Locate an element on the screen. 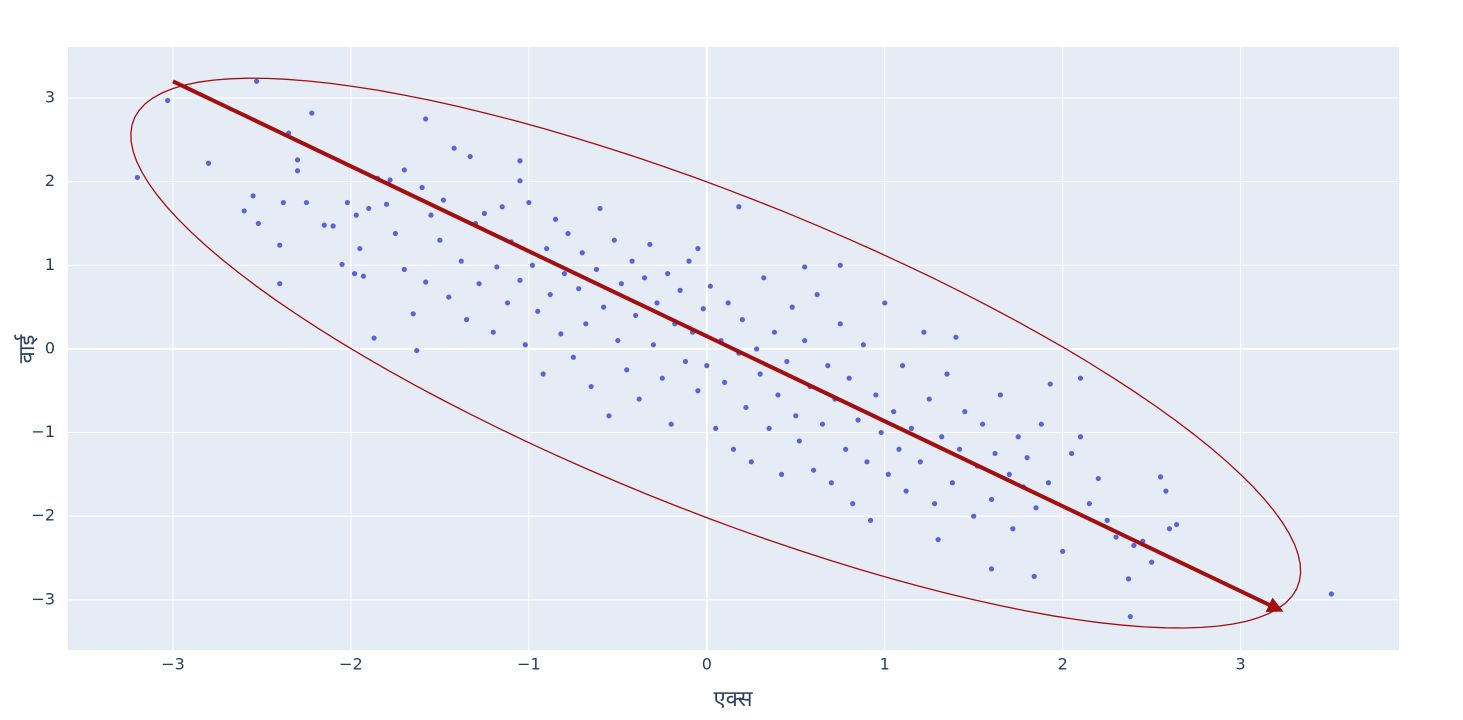 The height and width of the screenshot is (720, 1463). y-tick-label: 3 is located at coordinates (50, 97).